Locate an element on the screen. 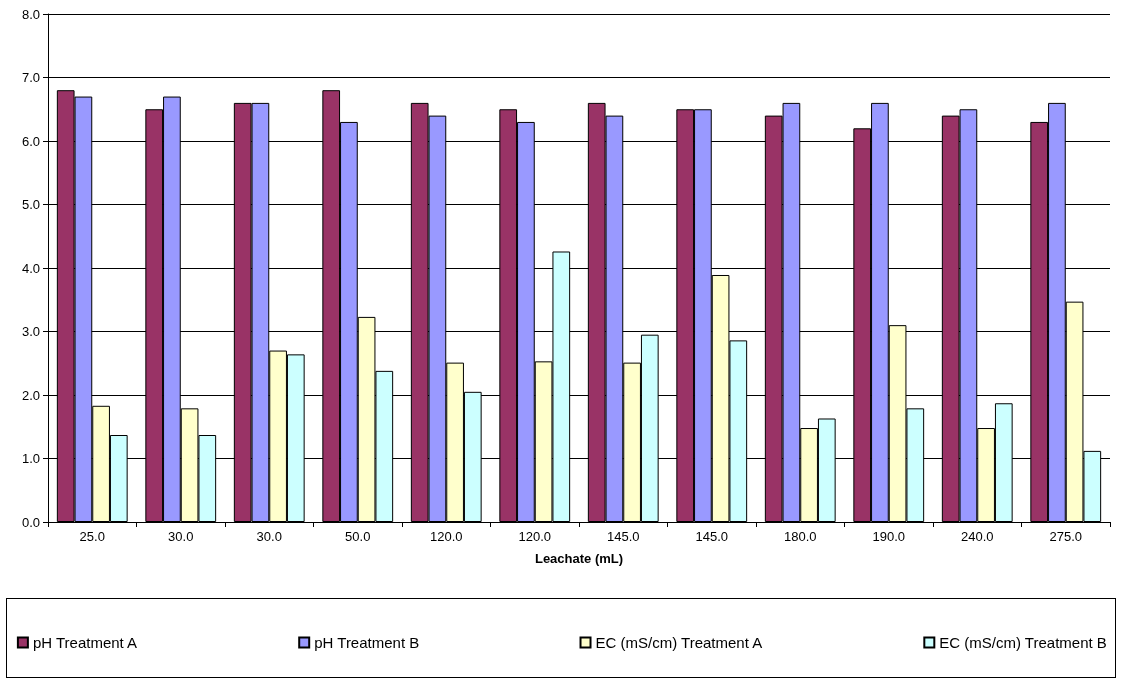 Image resolution: width=1124 pixels, height=686 pixels. x-tick-label: 25.0 is located at coordinates (92, 536).